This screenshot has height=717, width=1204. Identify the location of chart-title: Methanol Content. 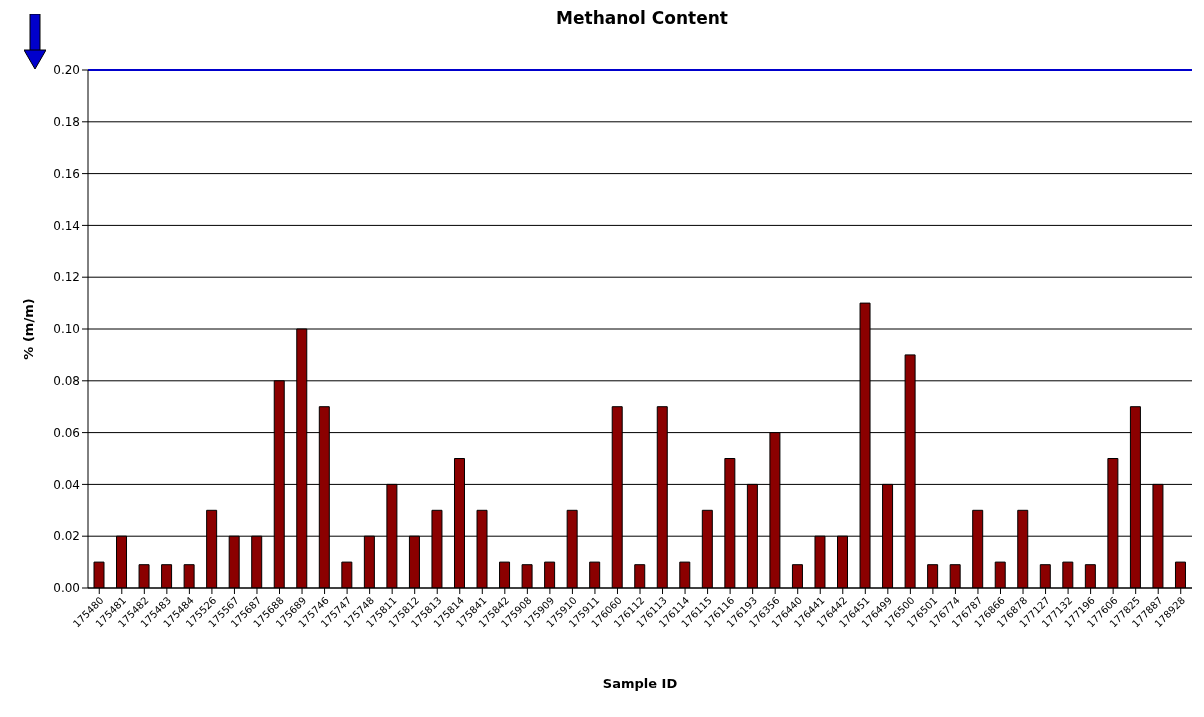
(642, 19).